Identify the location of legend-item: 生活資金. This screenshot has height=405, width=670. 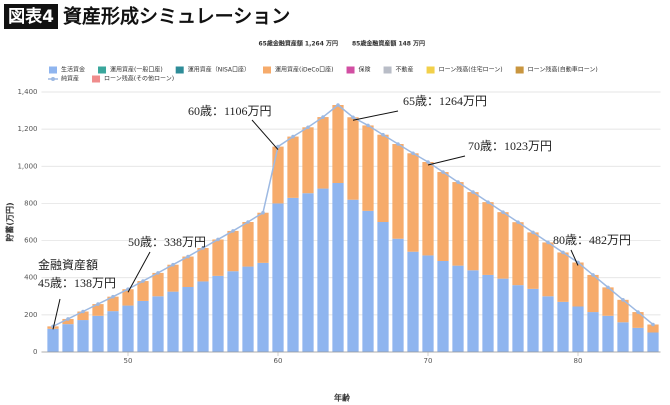
(67, 70).